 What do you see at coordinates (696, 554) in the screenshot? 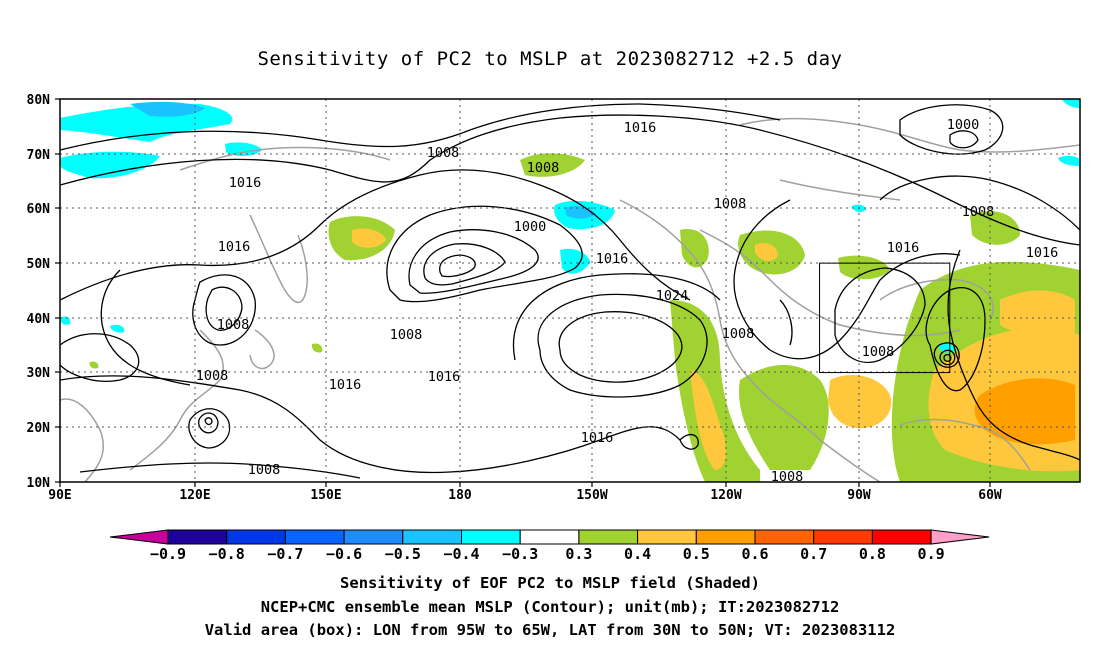
I see `colorbar-label: 0.5` at bounding box center [696, 554].